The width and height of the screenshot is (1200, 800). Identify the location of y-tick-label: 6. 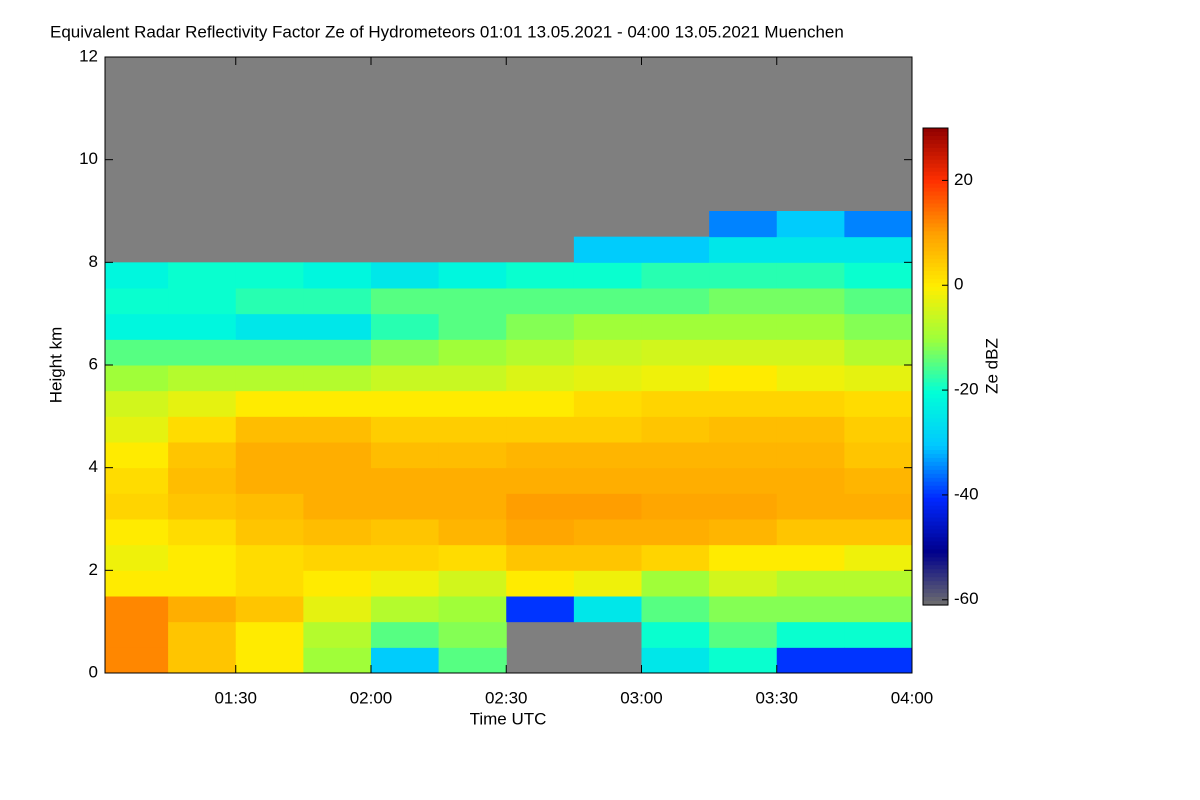
(93, 363).